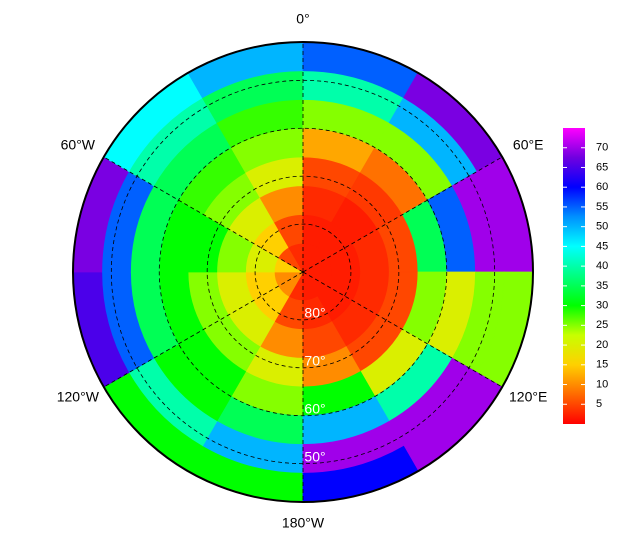 The width and height of the screenshot is (625, 552). What do you see at coordinates (602, 227) in the screenshot?
I see `colorbar-label: 50` at bounding box center [602, 227].